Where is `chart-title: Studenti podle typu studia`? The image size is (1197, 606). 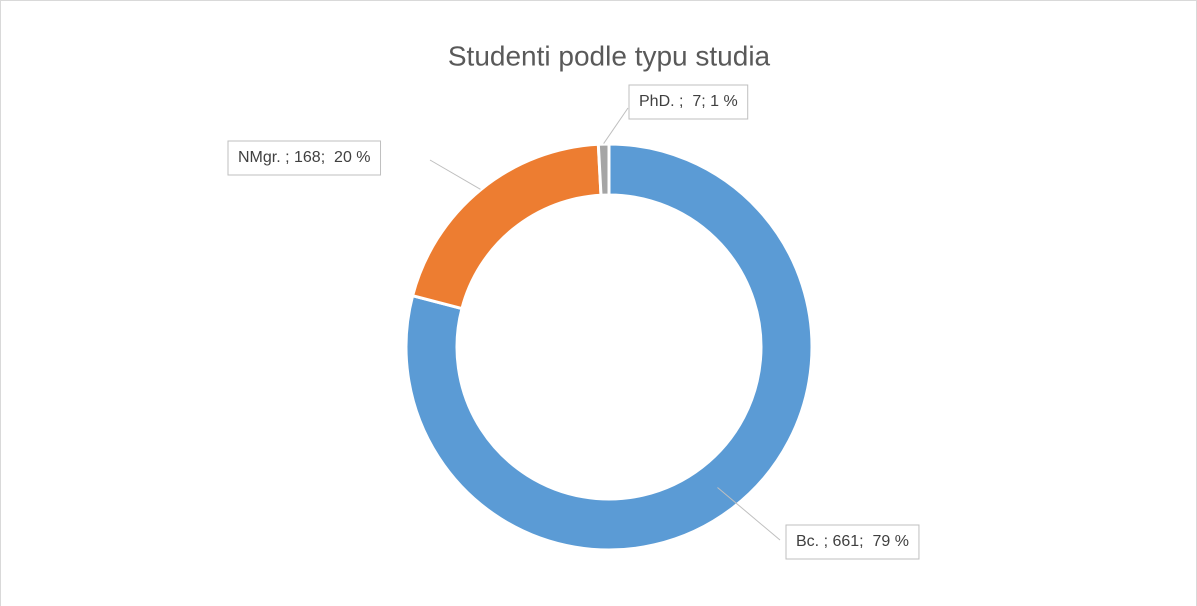 chart-title: Studenti podle typu studia is located at coordinates (609, 55).